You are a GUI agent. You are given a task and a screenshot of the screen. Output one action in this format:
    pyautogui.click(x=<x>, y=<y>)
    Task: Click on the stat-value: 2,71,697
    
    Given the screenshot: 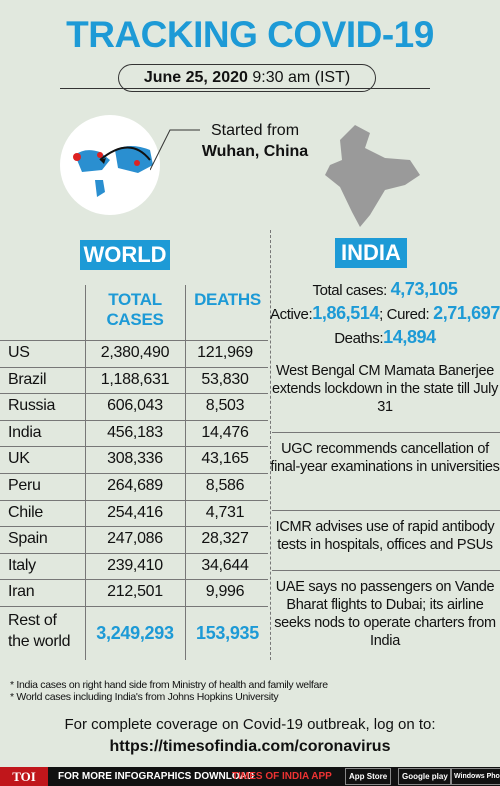 What is the action you would take?
    pyautogui.click(x=466, y=313)
    